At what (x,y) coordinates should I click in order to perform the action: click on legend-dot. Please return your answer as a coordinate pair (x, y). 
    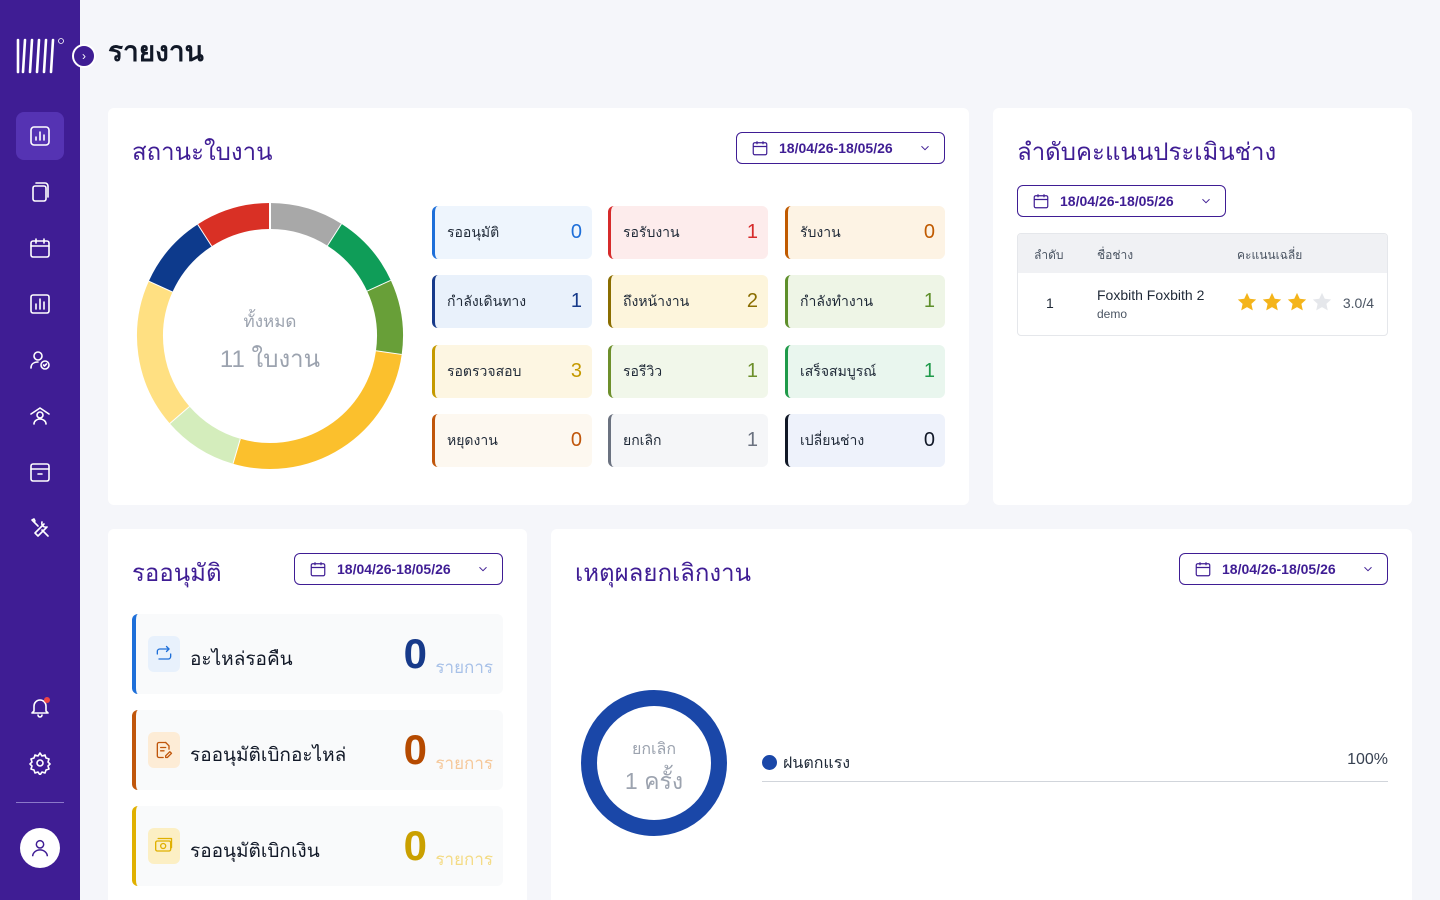
    Looking at the image, I should click on (769, 762).